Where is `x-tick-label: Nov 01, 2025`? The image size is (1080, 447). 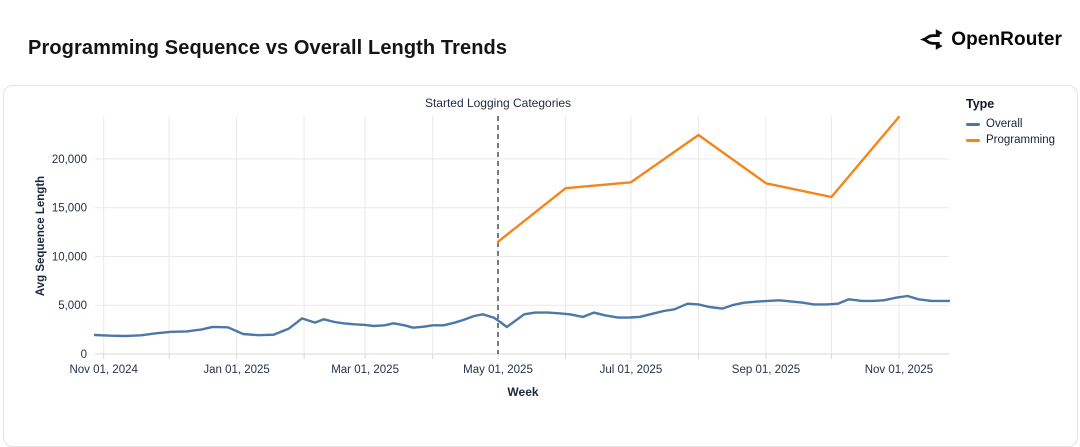 x-tick-label: Nov 01, 2025 is located at coordinates (899, 370).